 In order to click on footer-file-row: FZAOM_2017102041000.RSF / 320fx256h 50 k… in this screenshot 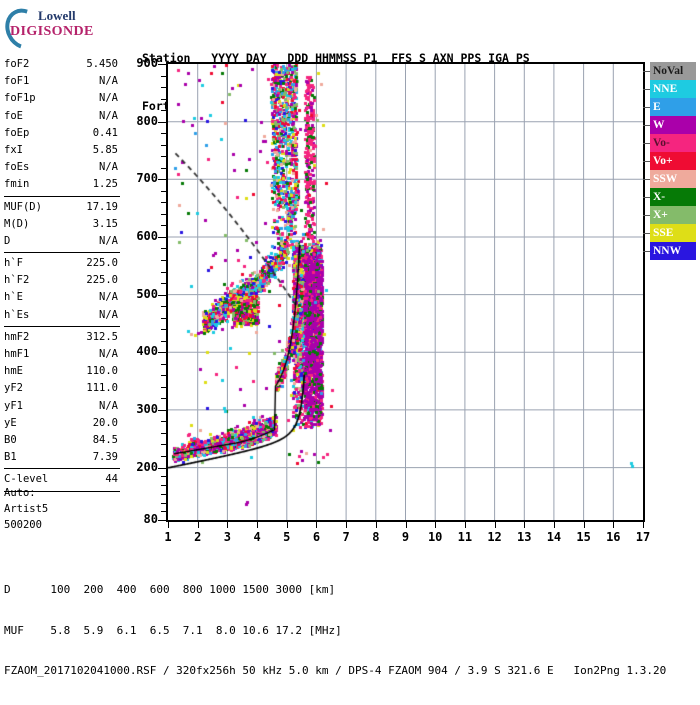, I will do `click(335, 670)`.